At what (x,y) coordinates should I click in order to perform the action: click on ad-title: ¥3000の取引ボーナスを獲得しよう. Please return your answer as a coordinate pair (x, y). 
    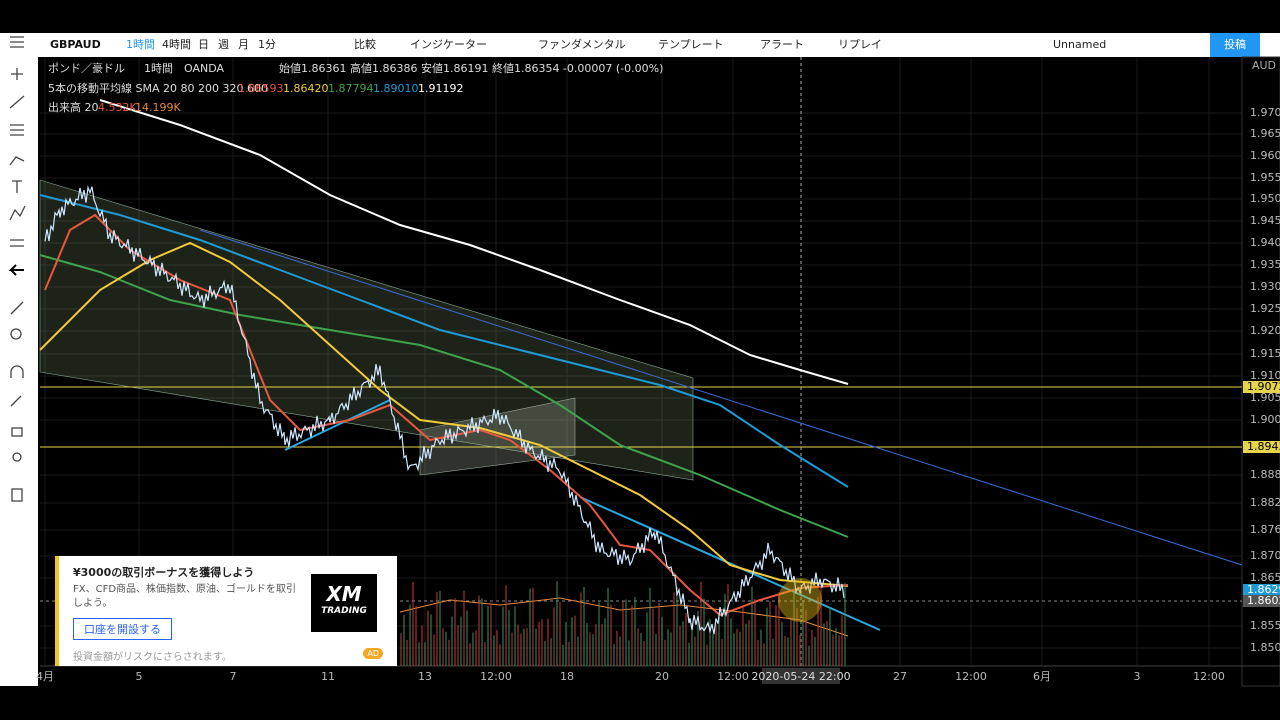
    Looking at the image, I should click on (164, 572).